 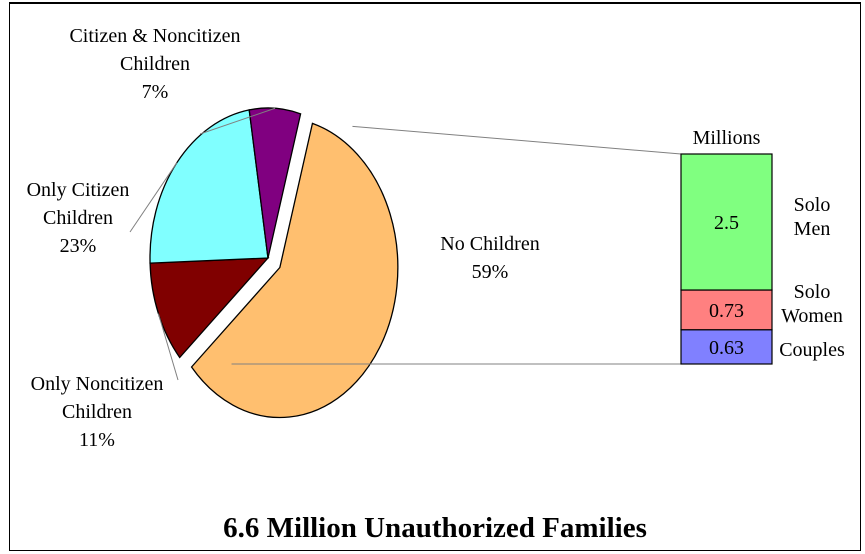 What do you see at coordinates (209, 308) in the screenshot?
I see `pie-slice-only-noncitizen-children` at bounding box center [209, 308].